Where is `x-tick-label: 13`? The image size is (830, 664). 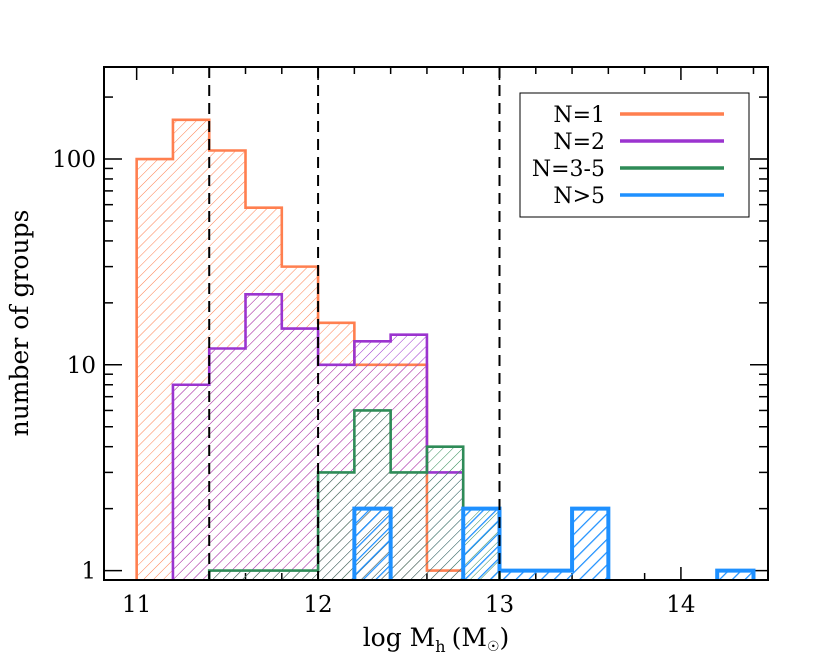
x-tick-label: 13 is located at coordinates (499, 605).